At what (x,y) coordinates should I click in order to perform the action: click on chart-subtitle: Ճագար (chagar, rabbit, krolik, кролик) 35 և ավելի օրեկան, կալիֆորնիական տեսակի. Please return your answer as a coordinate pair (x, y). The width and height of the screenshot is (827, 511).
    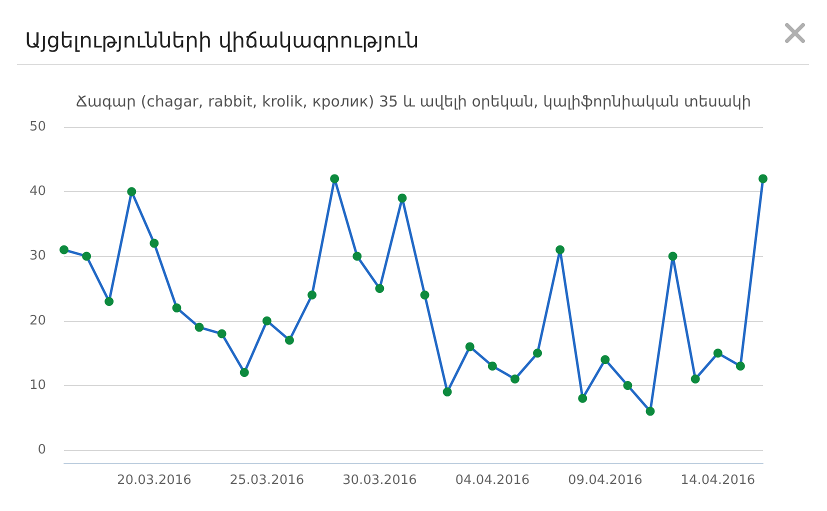
    Looking at the image, I should click on (414, 101).